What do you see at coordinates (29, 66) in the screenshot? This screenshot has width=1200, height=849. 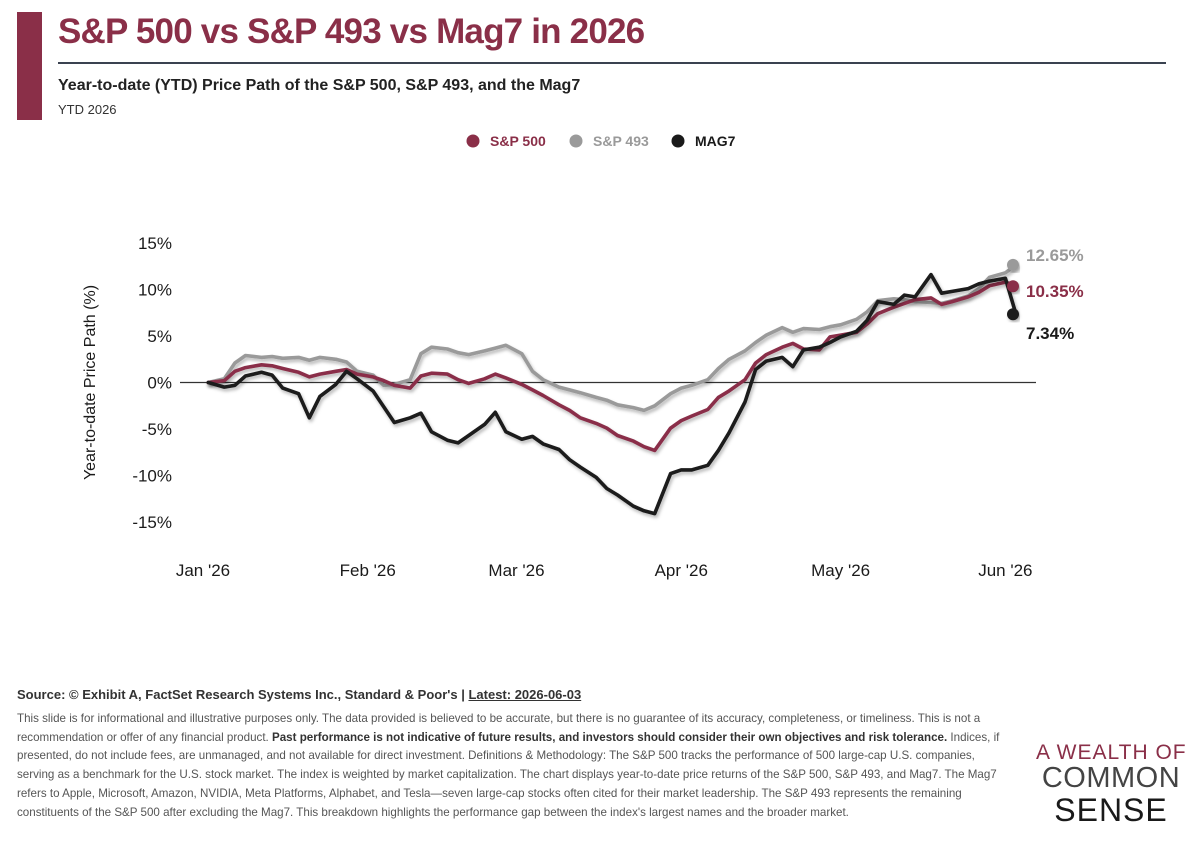 I see `title-accent-bar` at bounding box center [29, 66].